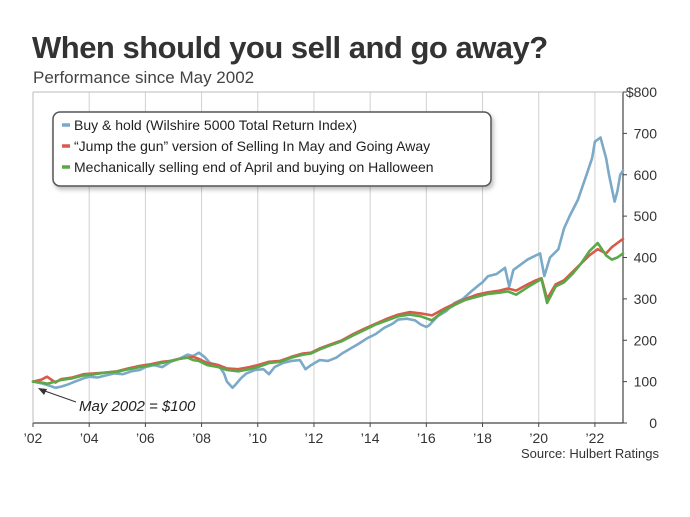 The height and width of the screenshot is (517, 690). I want to click on x-tick-label-1: ’04, so click(89, 438).